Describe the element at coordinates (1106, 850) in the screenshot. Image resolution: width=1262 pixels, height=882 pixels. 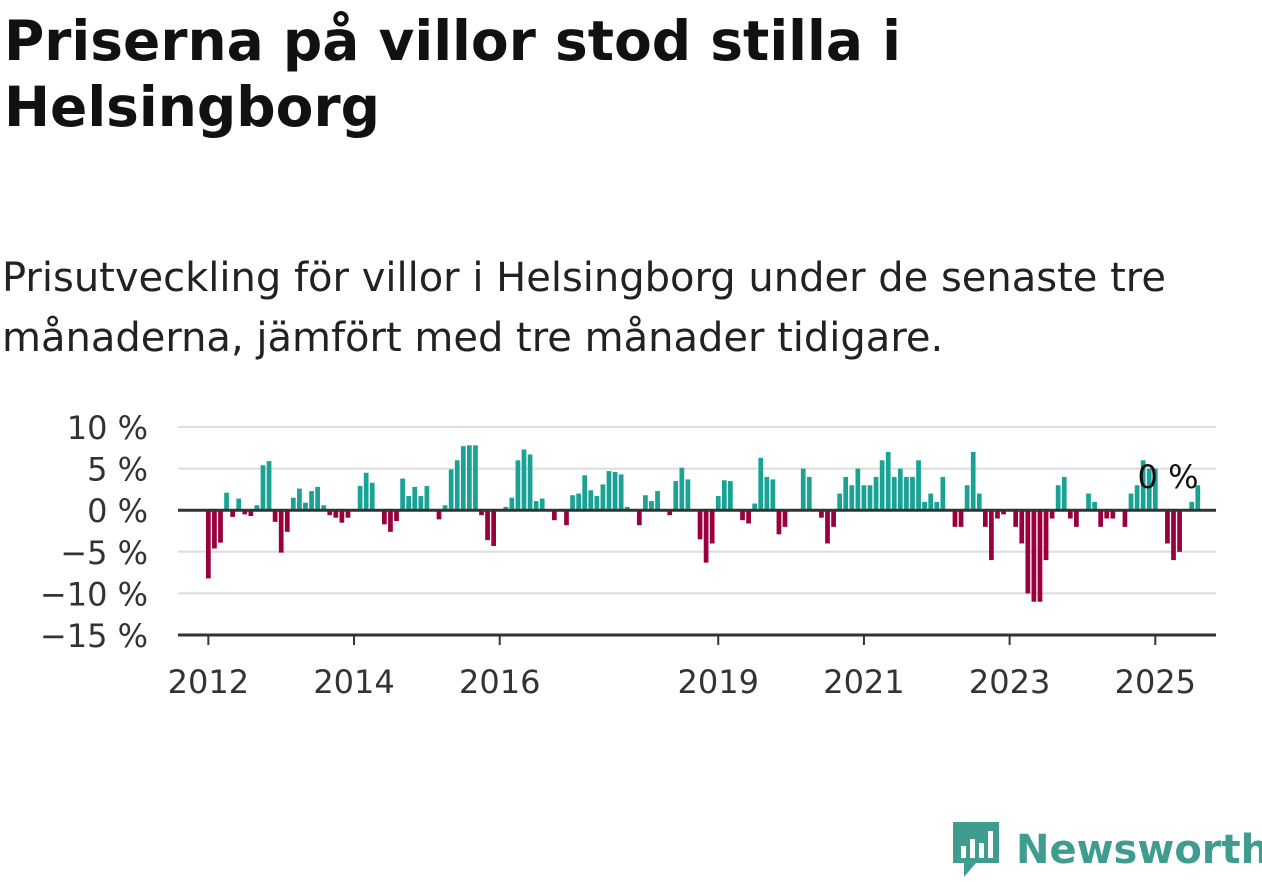
I see `newsworthy-logo: Newsworthy` at that location.